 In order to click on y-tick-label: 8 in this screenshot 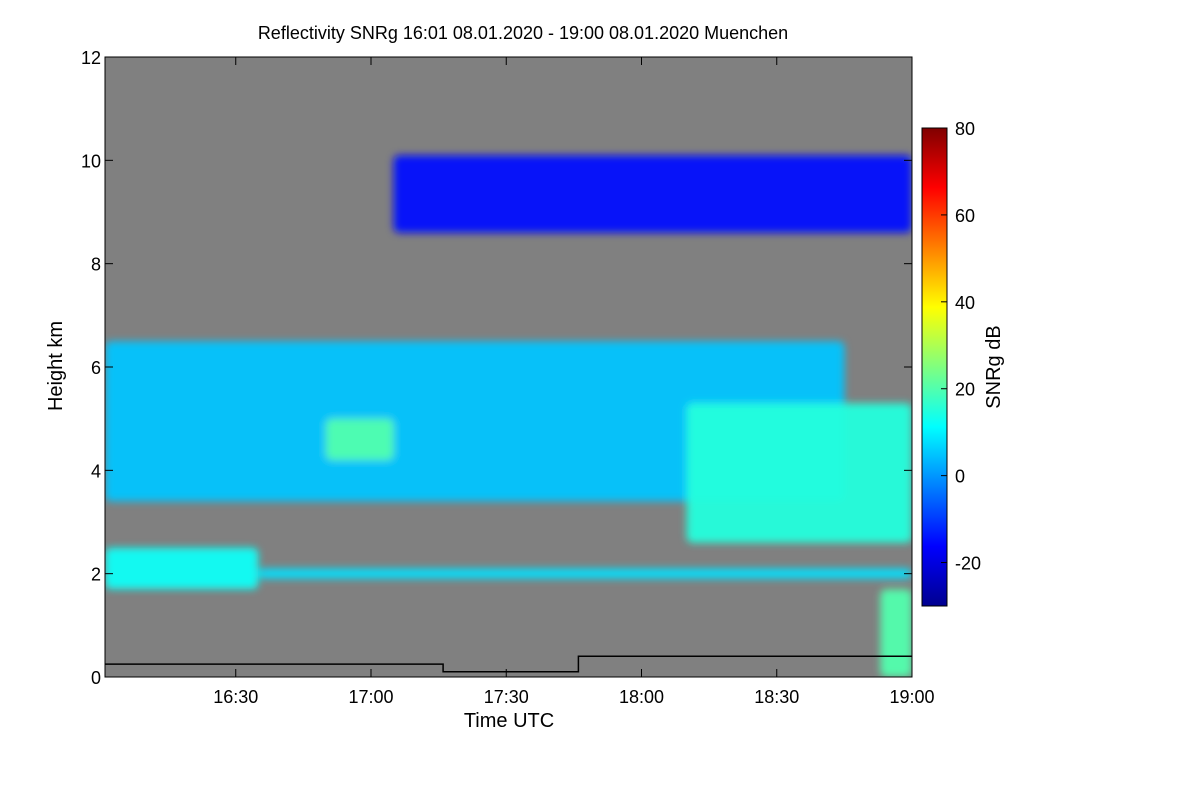, I will do `click(96, 265)`.